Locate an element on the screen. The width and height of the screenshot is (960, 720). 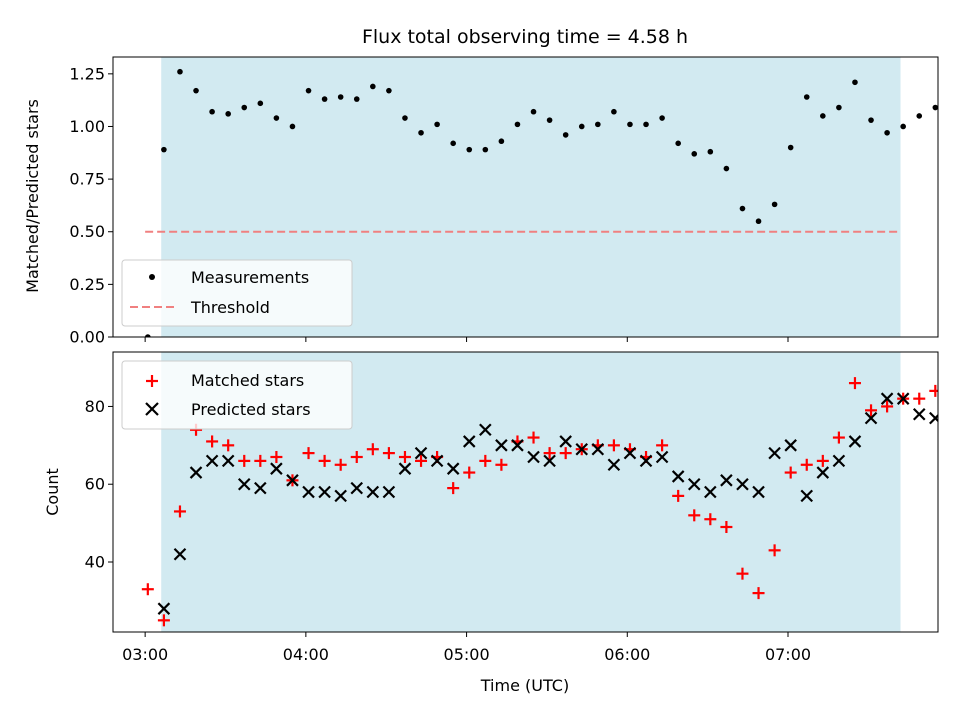
legend-label-predicted-stars: Predicted stars is located at coordinates (251, 409).